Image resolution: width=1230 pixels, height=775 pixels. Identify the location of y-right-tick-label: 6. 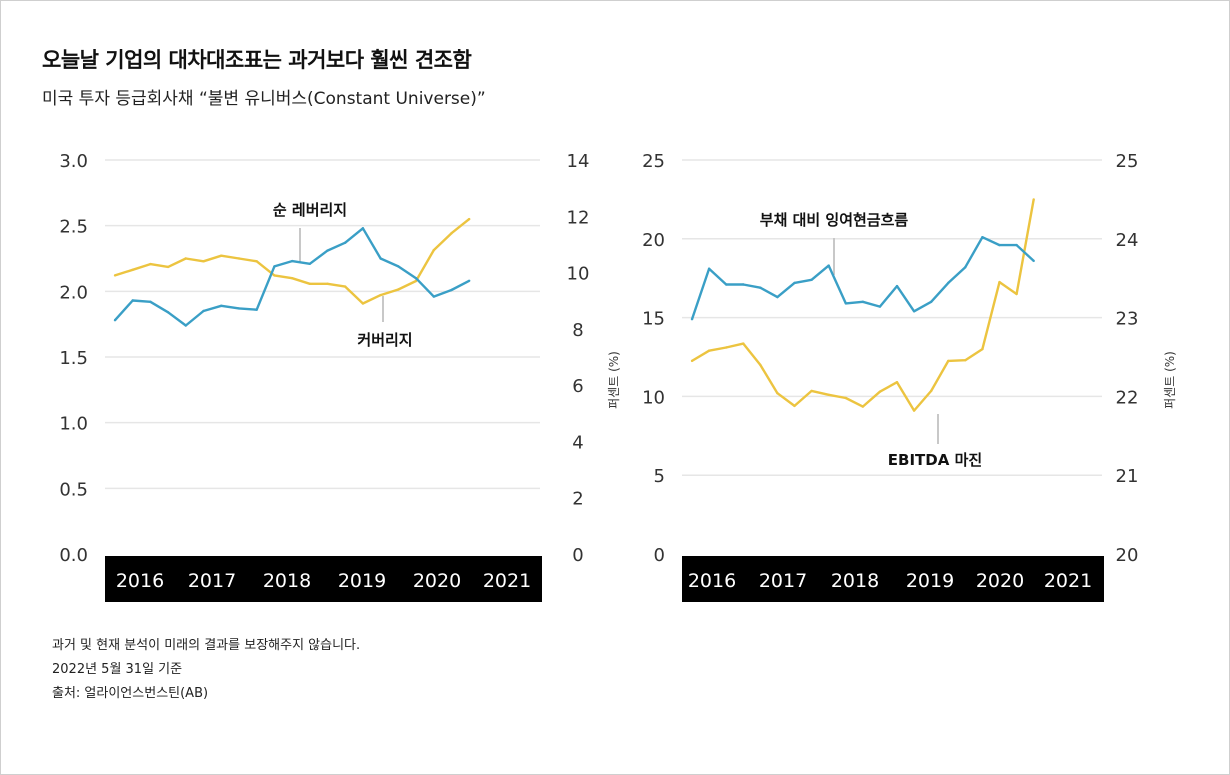
(577, 386).